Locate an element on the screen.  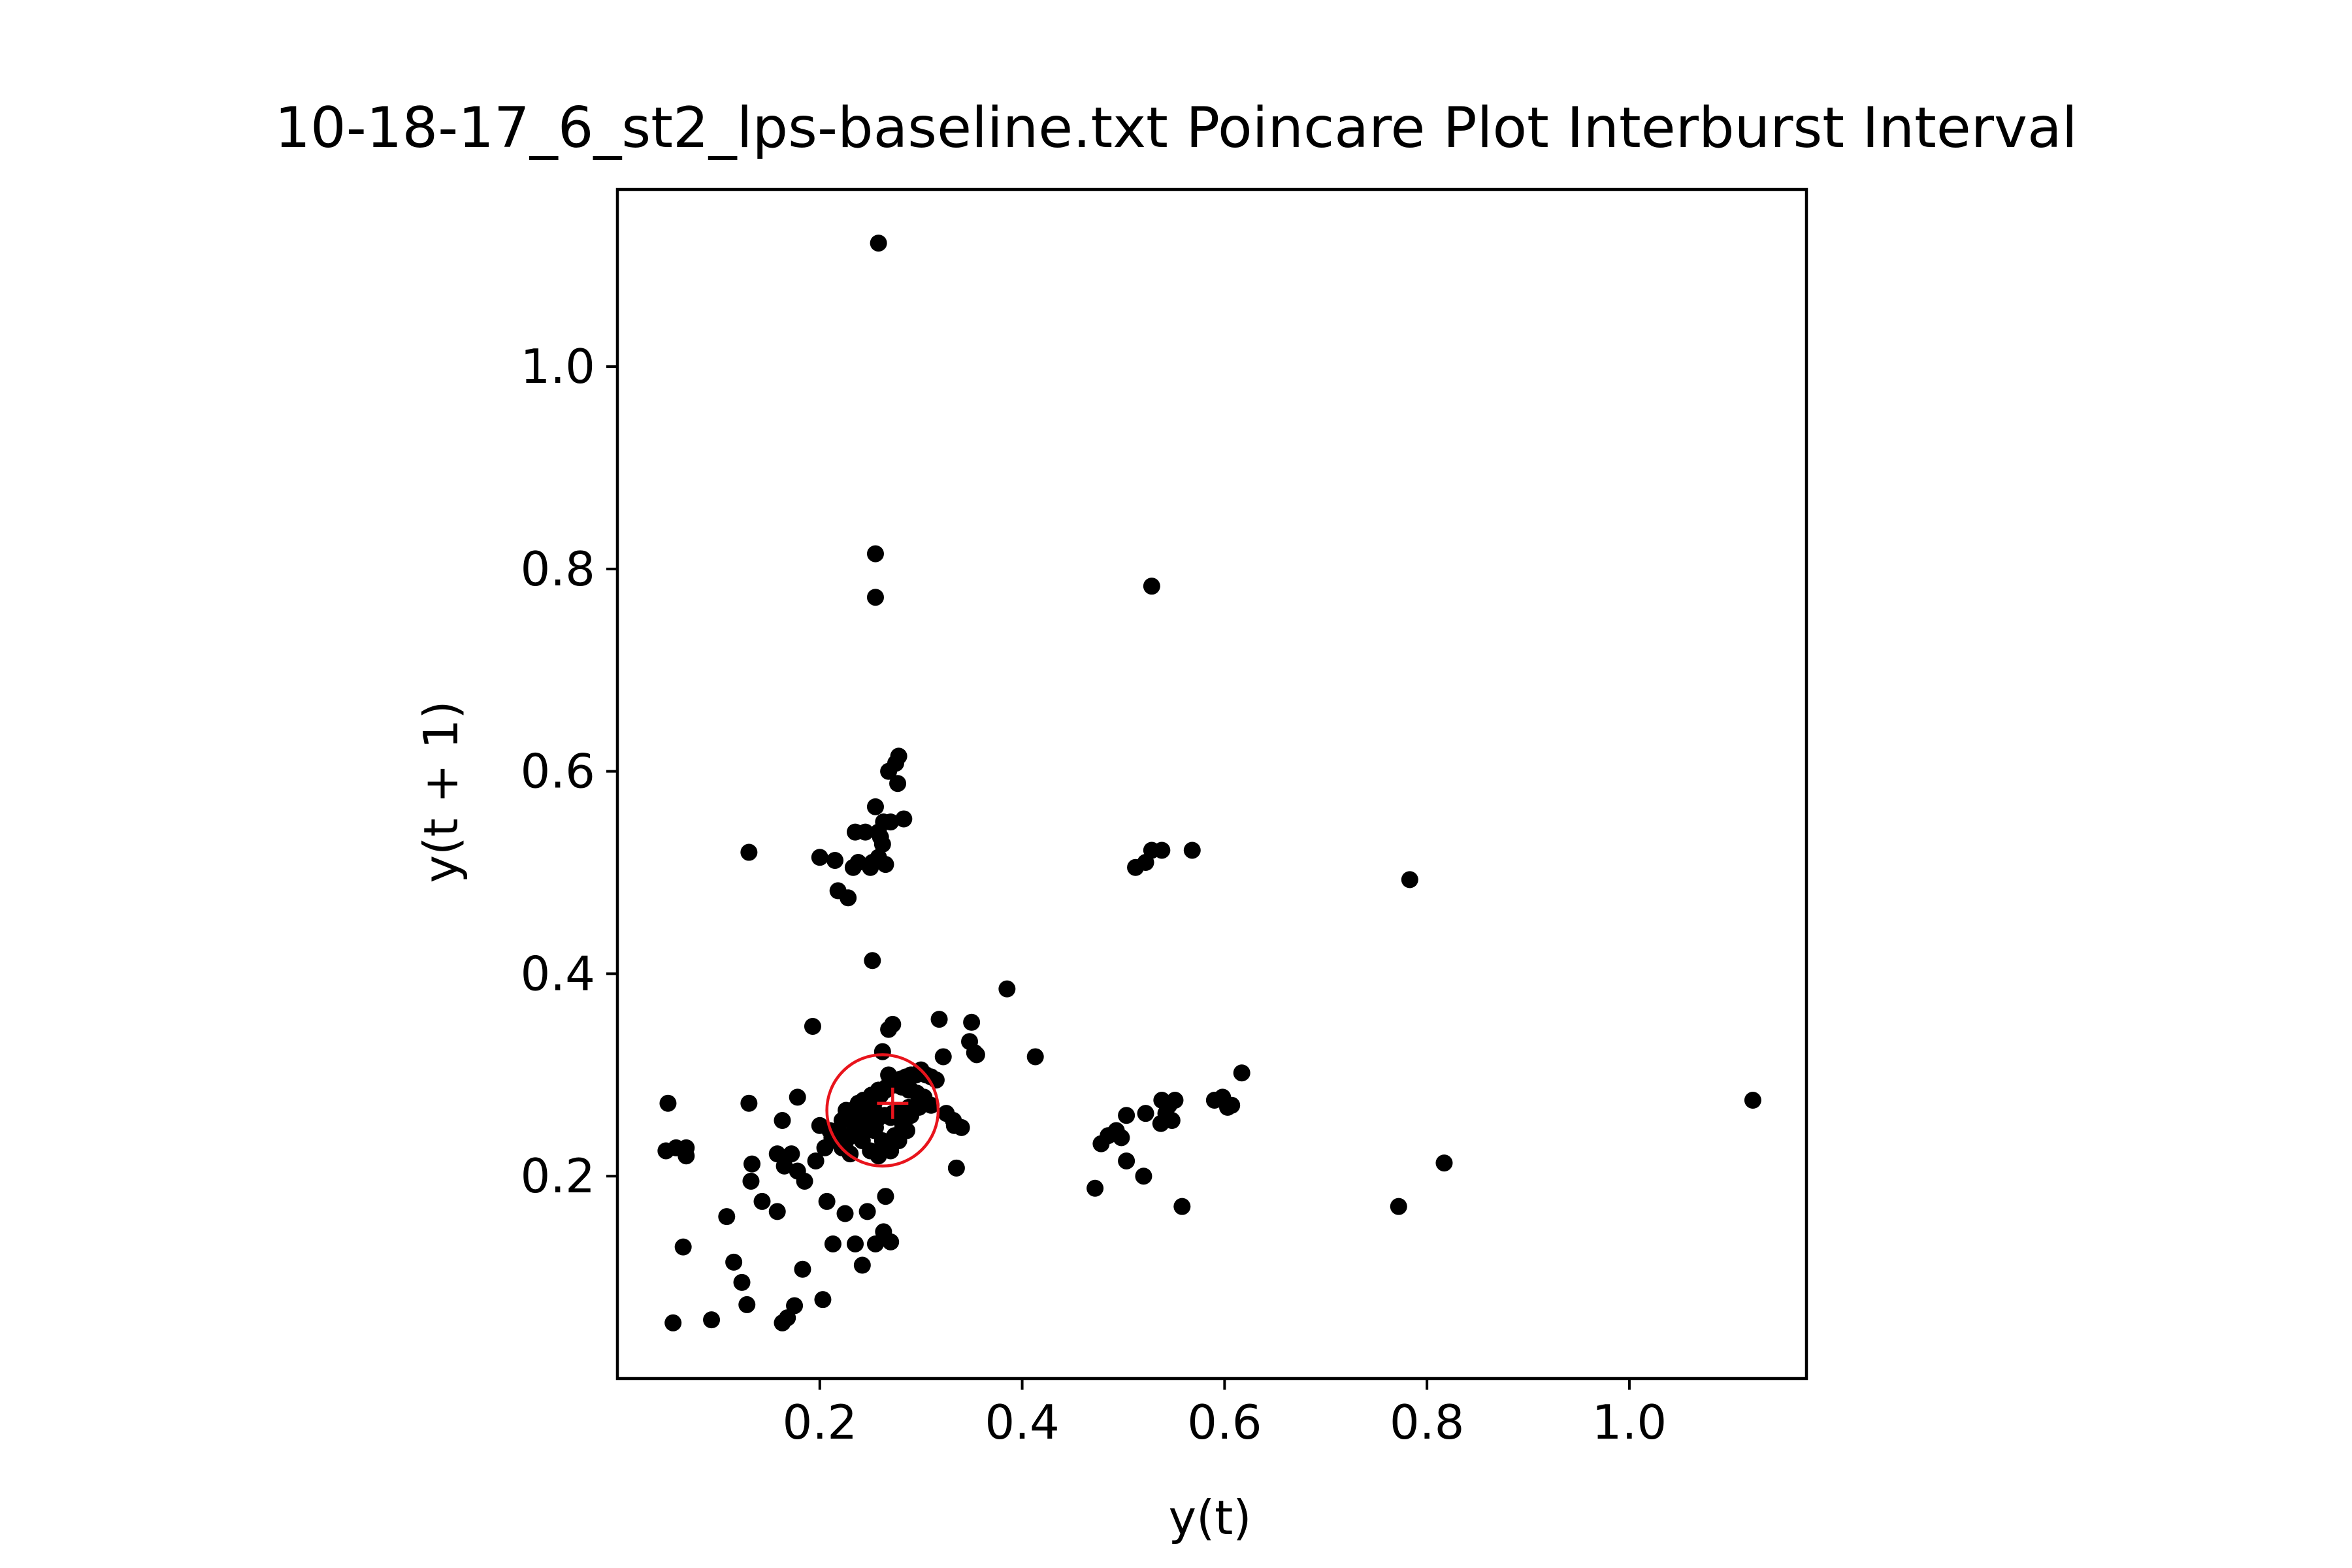
y-tick-label: 1.0 is located at coordinates (557, 366).